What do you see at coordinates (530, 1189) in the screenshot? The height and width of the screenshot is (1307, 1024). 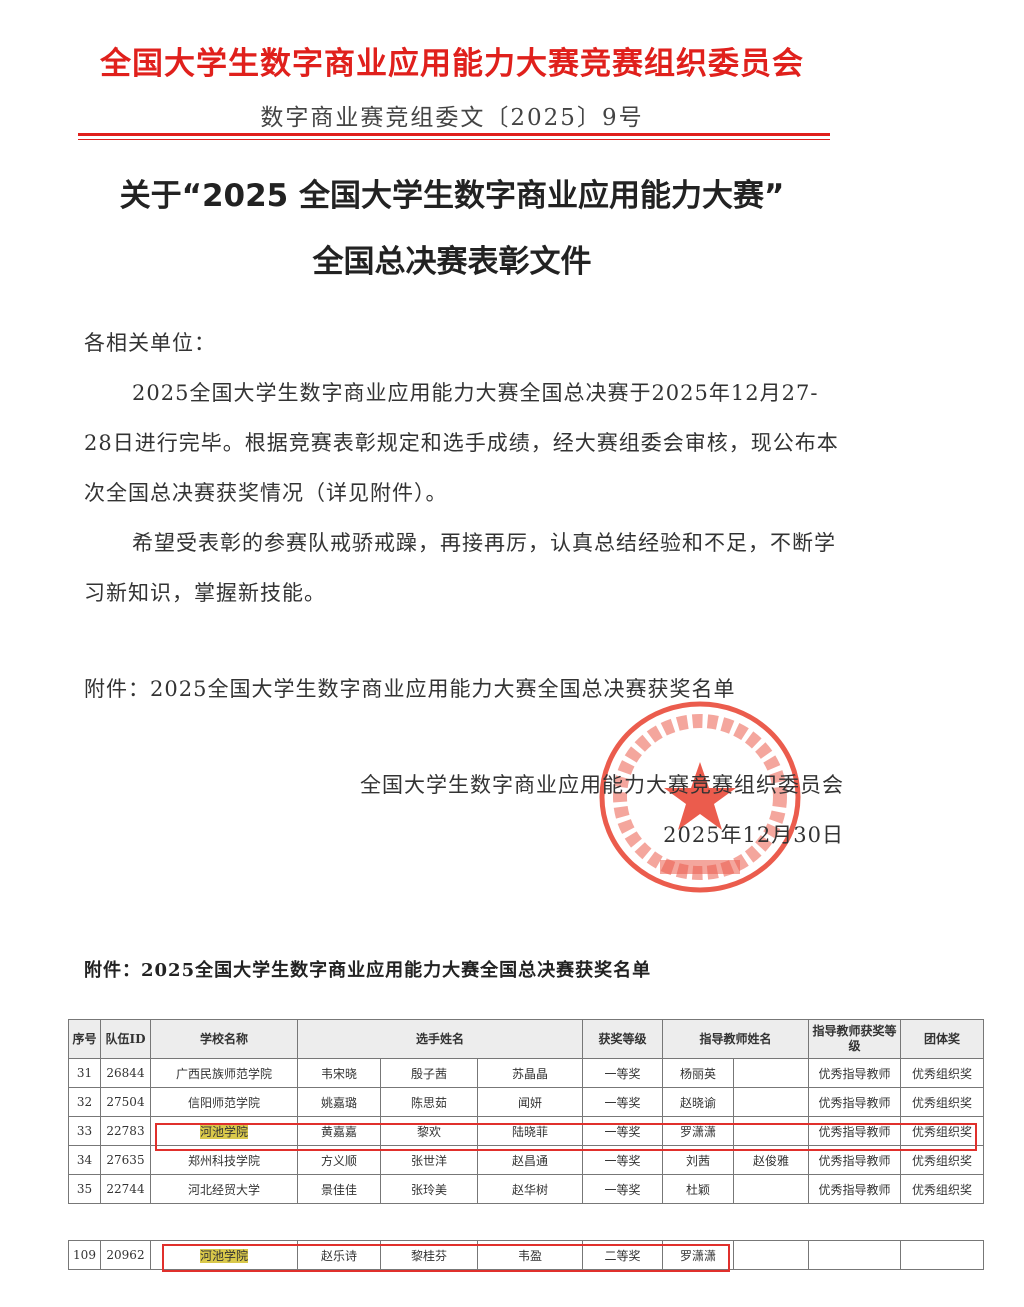 I see `table-cell: 赵华树` at bounding box center [530, 1189].